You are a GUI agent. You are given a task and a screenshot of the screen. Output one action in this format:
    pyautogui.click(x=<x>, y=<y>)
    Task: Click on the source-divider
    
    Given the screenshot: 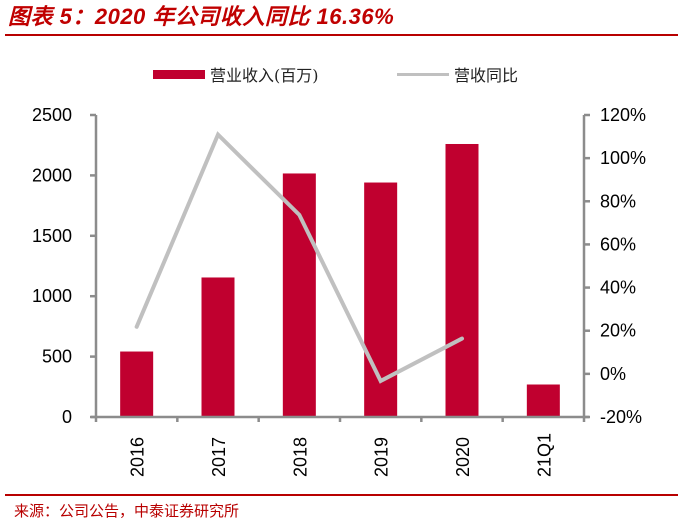 What is the action you would take?
    pyautogui.click(x=341, y=495)
    